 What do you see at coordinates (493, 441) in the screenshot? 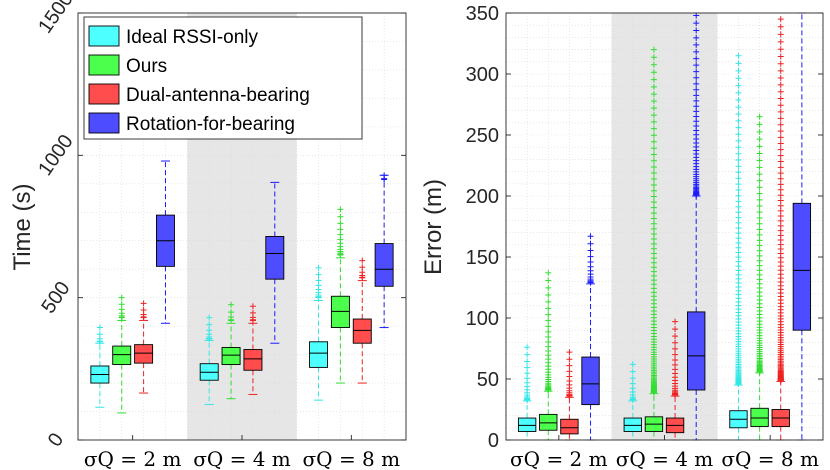
I see `y-tick-label: 0` at bounding box center [493, 441].